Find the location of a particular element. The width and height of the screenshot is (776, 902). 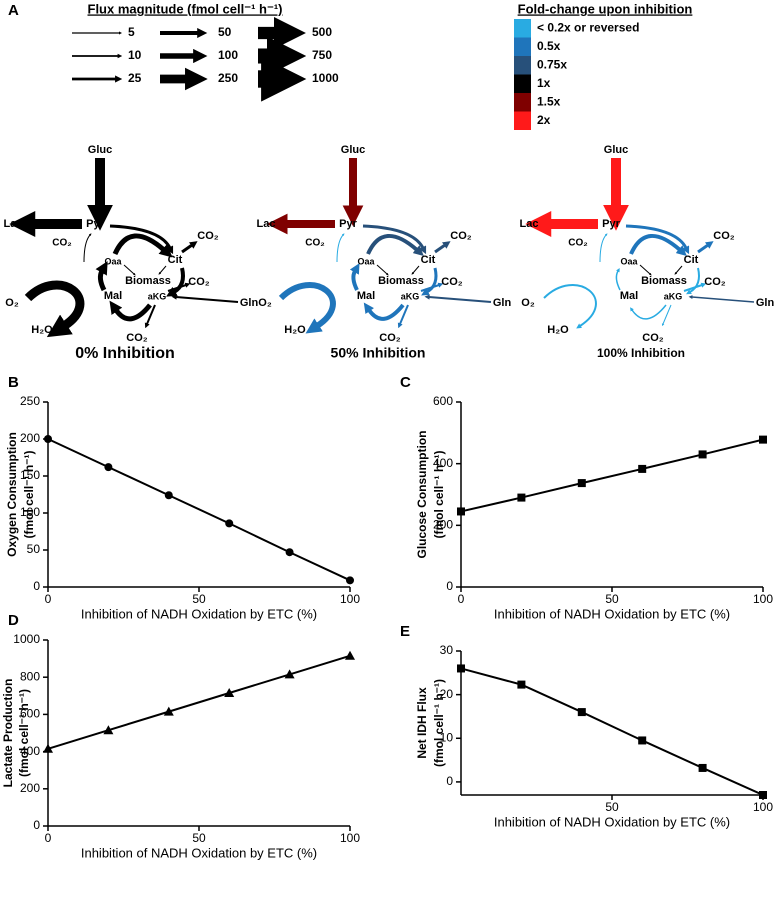

metabolite-label: Gln is located at coordinates (502, 303).